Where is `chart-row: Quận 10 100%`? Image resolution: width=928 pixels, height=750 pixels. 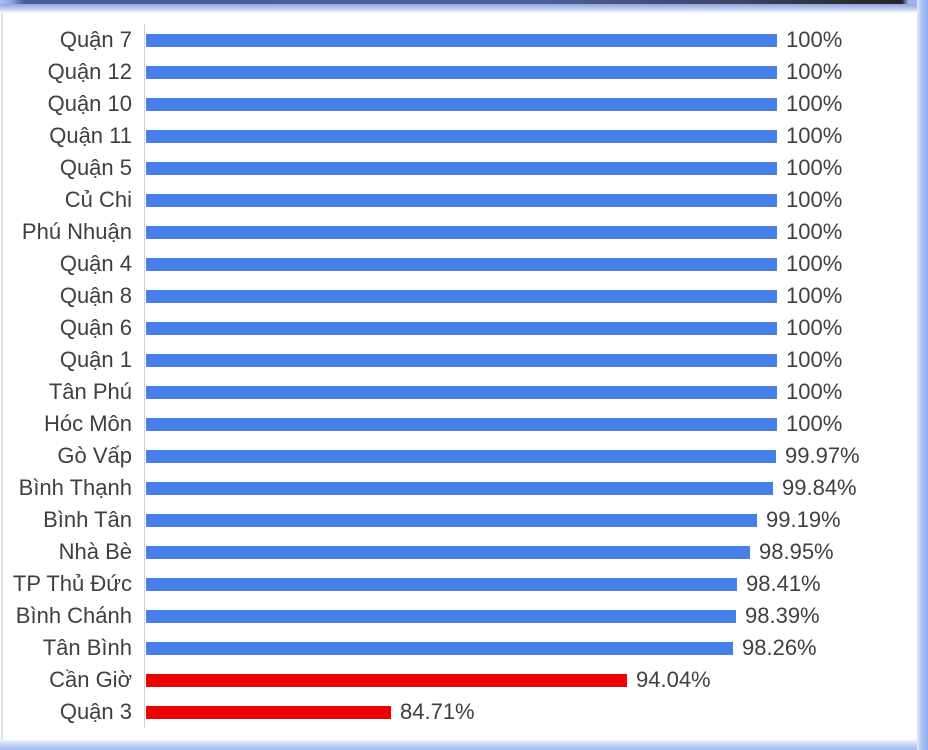 chart-row: Quận 10 100% is located at coordinates (458, 104).